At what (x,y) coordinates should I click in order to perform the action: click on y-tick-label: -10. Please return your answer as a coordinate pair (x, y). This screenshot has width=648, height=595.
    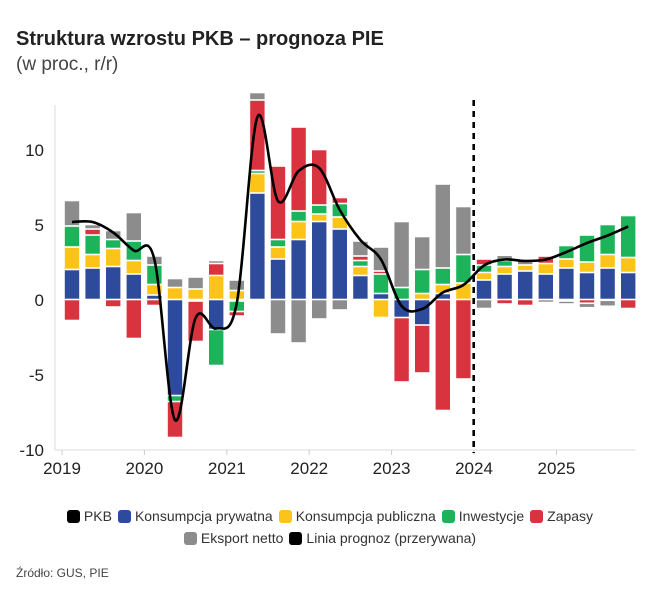
    Looking at the image, I should click on (31, 450).